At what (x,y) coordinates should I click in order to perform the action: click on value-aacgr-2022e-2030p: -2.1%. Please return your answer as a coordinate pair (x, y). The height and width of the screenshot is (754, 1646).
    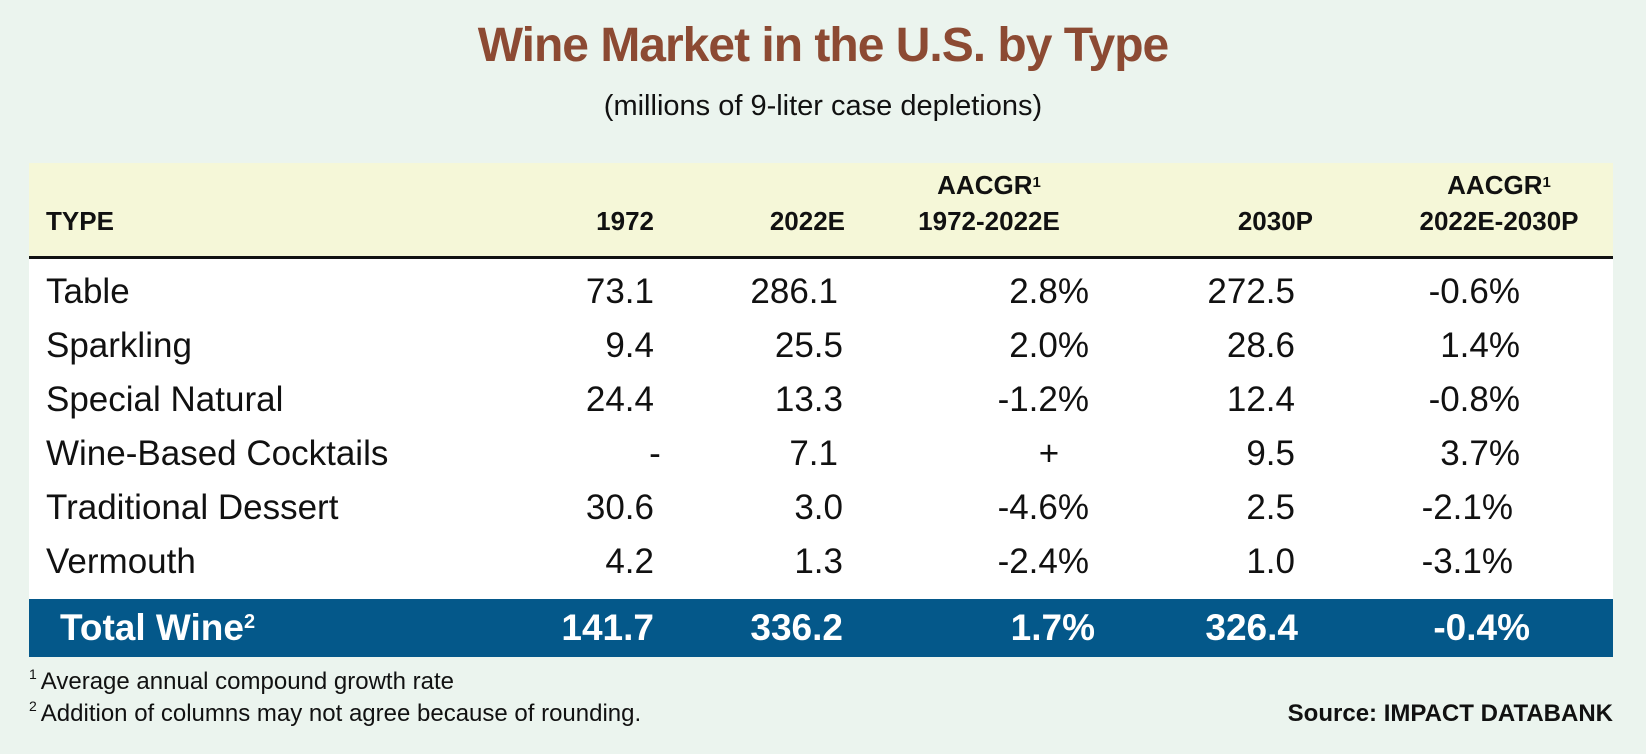
    Looking at the image, I should click on (1467, 507).